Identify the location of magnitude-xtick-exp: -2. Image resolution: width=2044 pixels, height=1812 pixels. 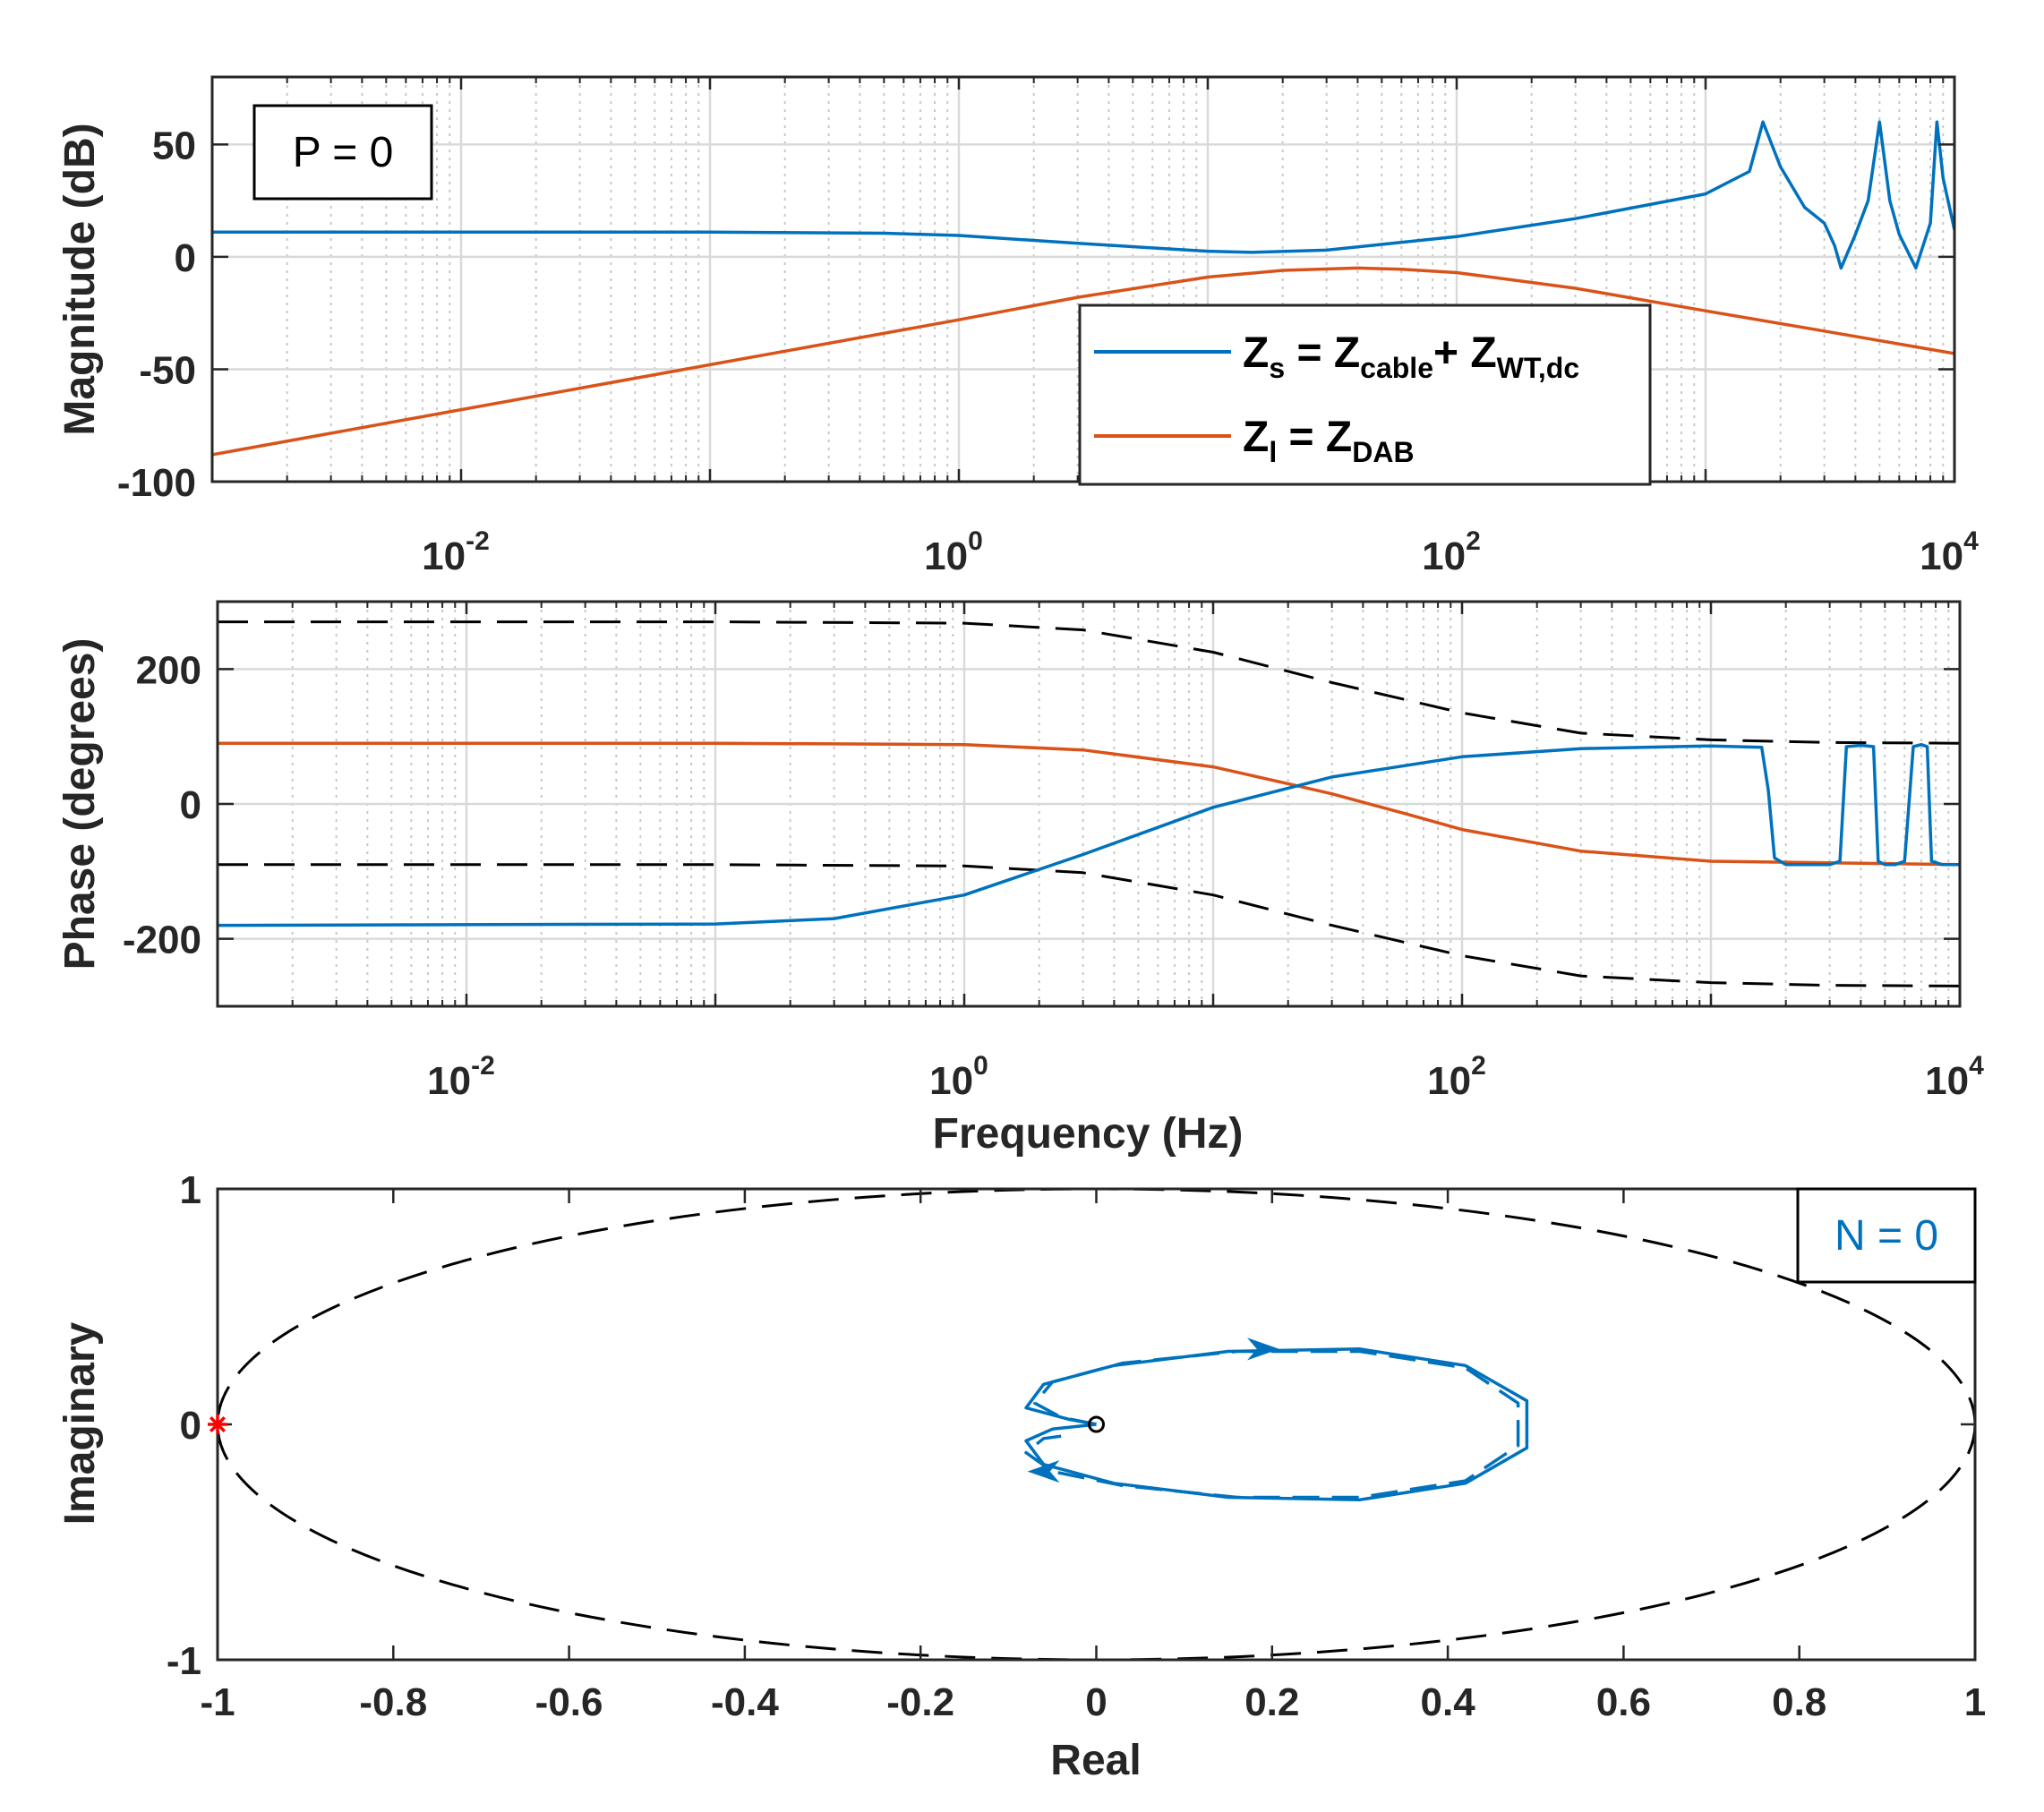
(478, 541).